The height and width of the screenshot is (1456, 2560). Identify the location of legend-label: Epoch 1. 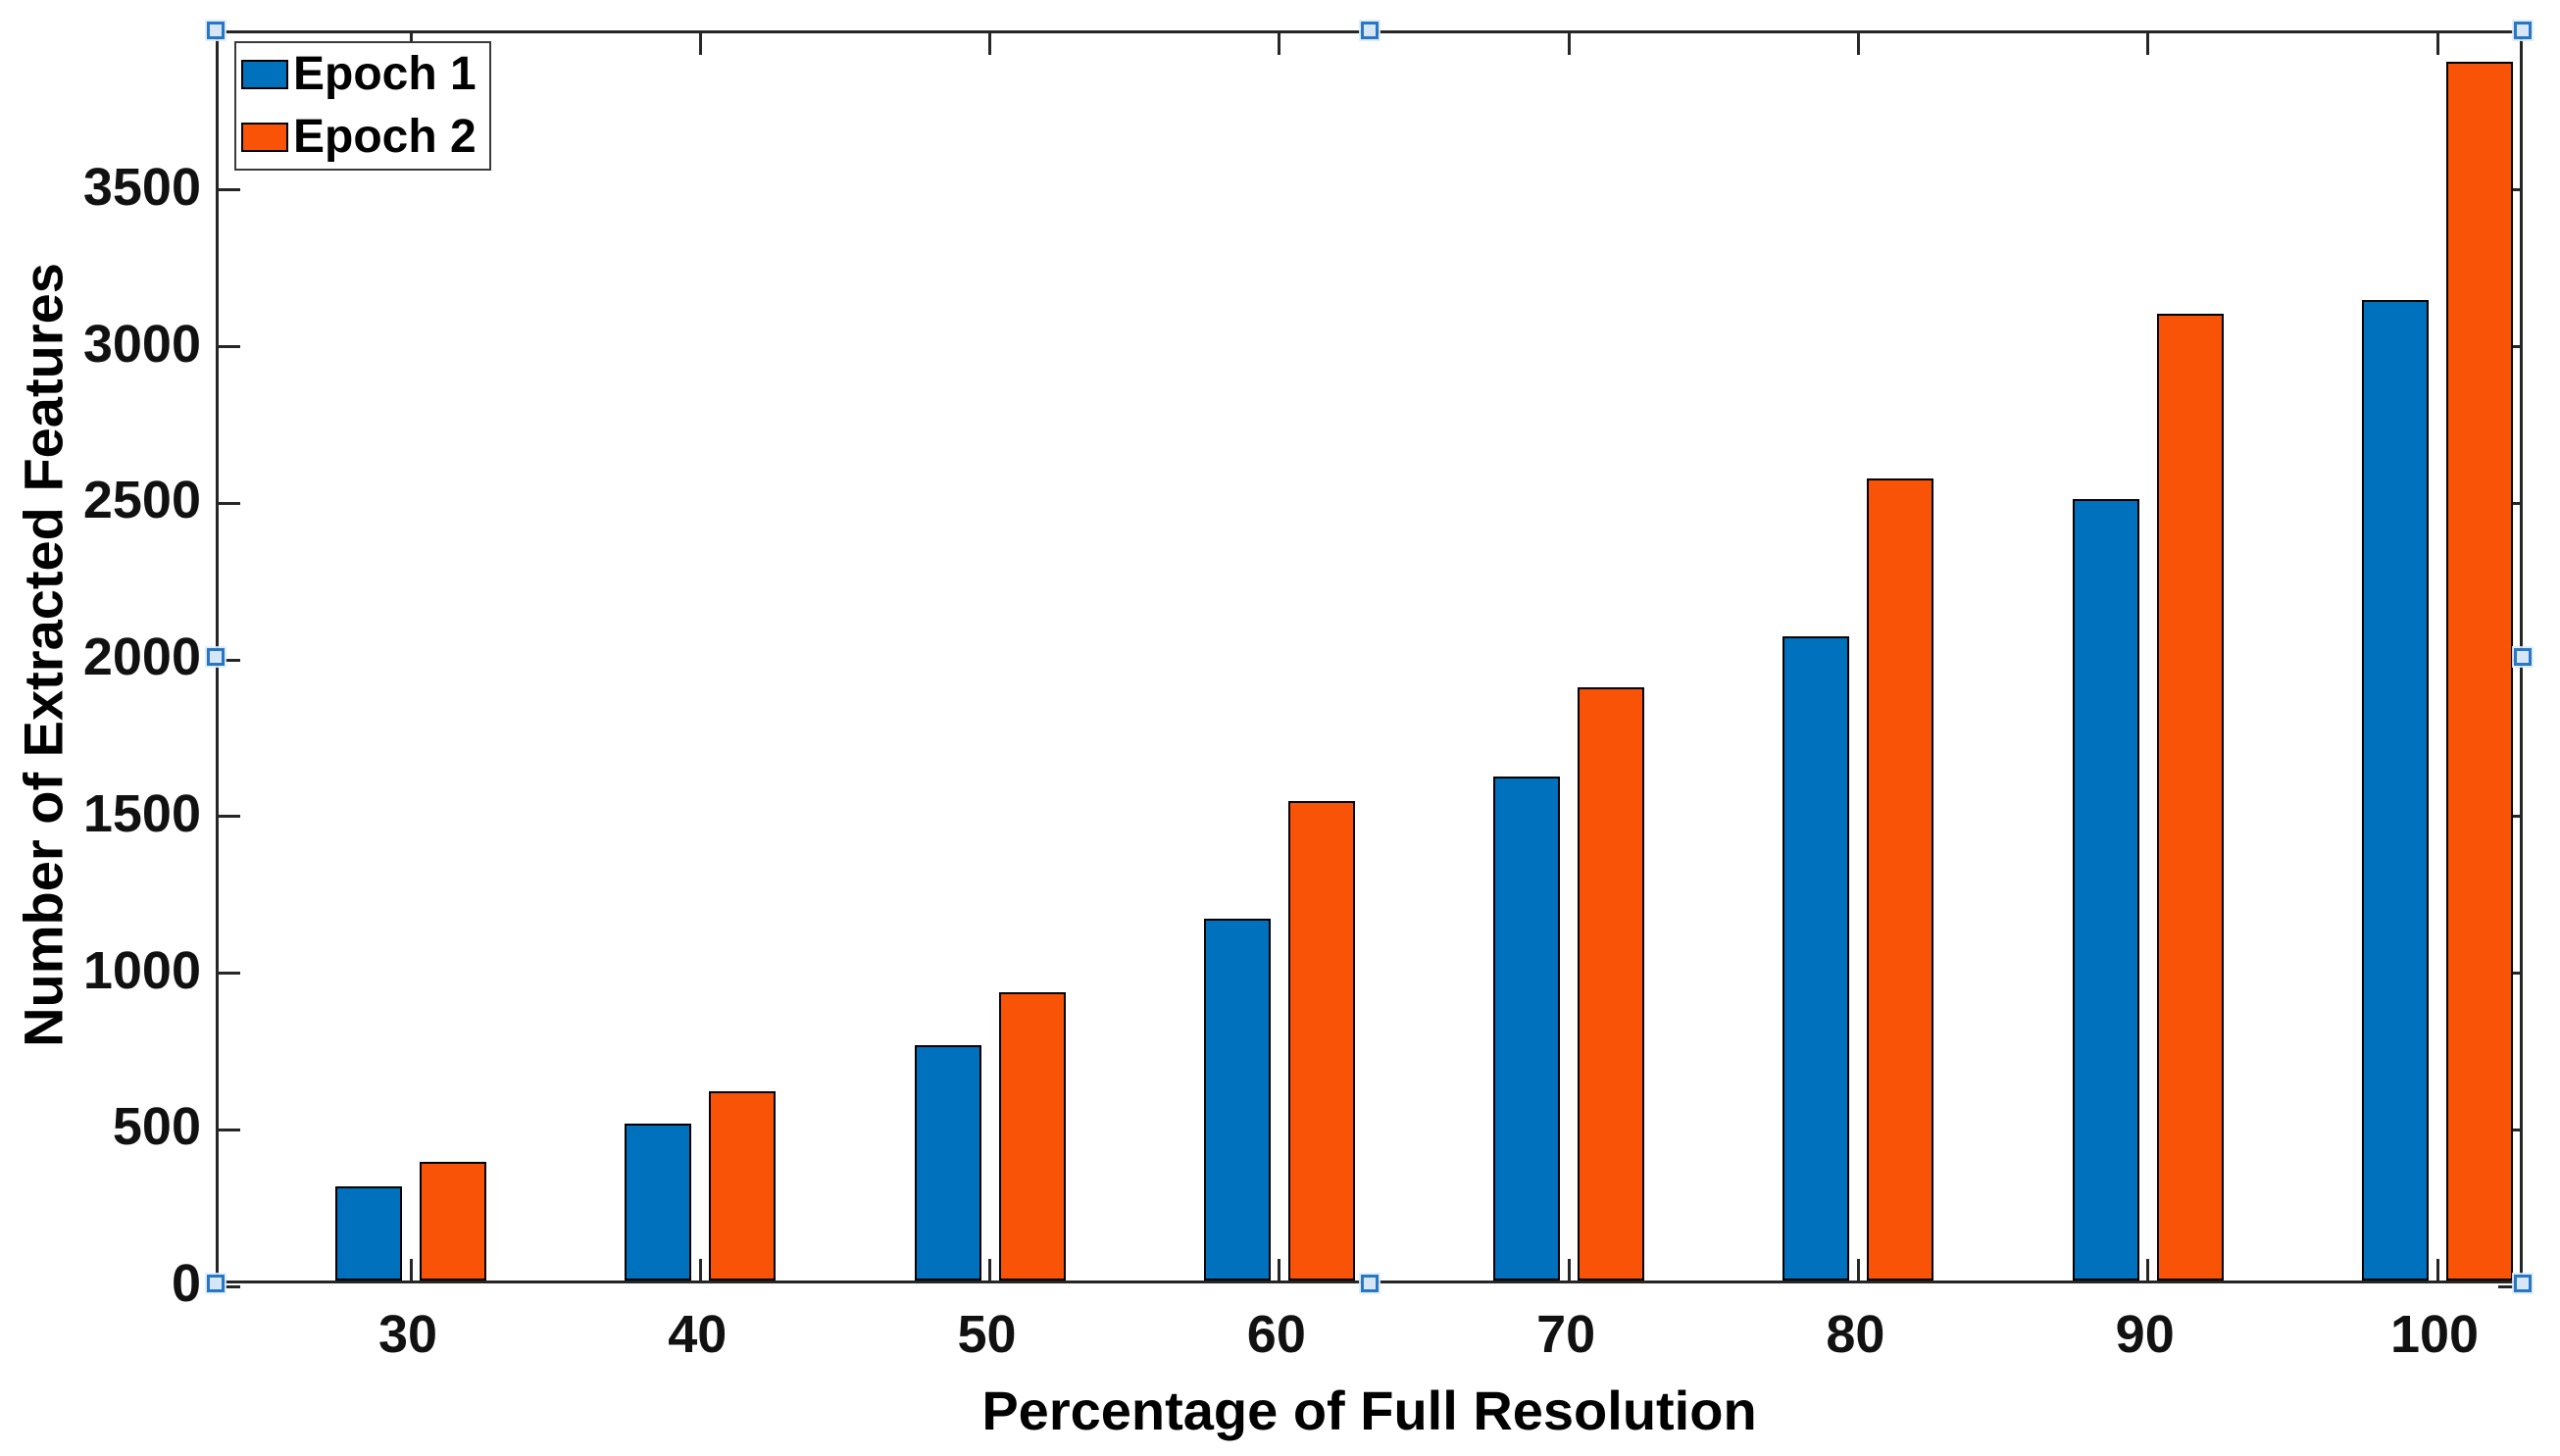
(385, 74).